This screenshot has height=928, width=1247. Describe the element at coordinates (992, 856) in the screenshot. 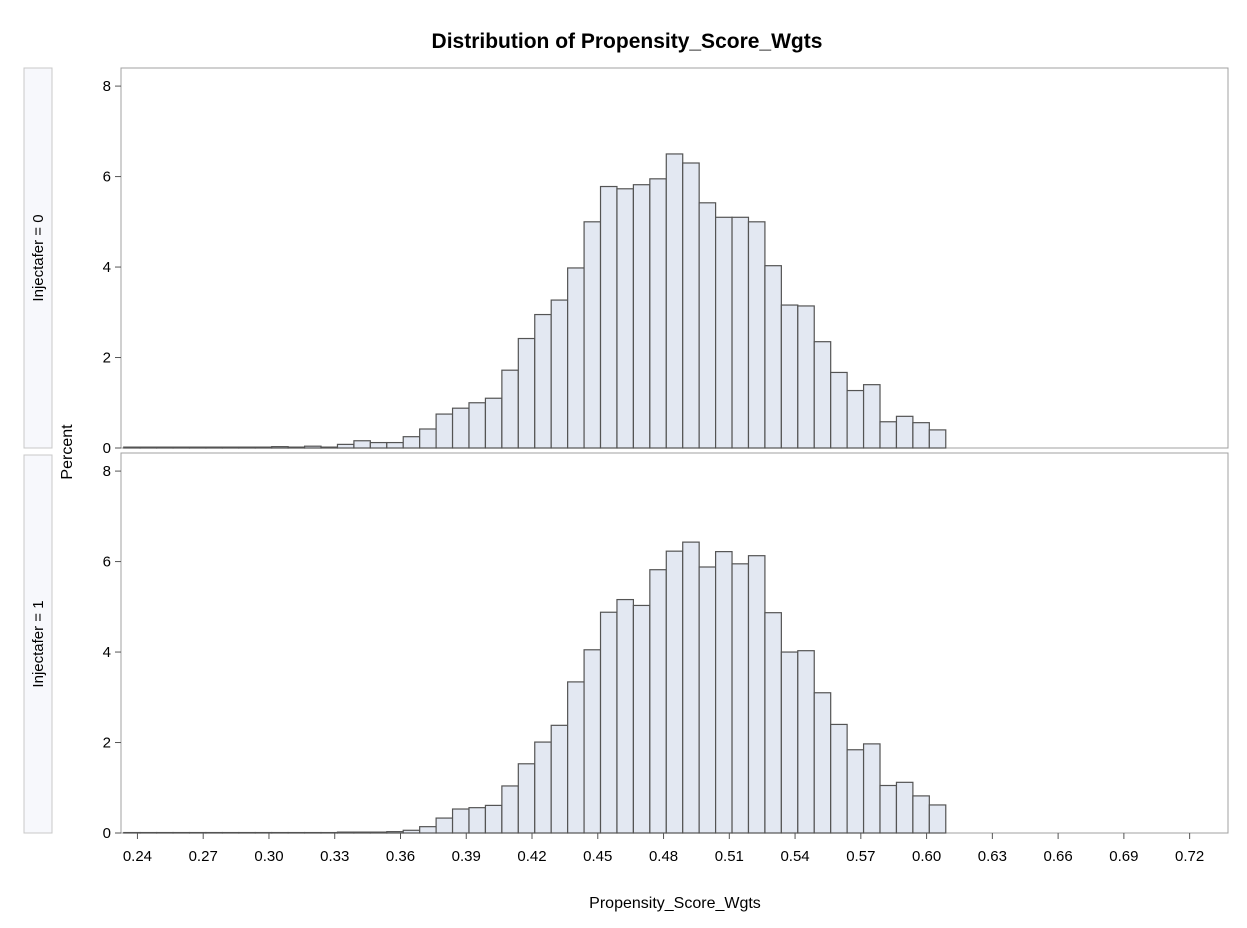

I see `x-tick-label: 0.63` at that location.